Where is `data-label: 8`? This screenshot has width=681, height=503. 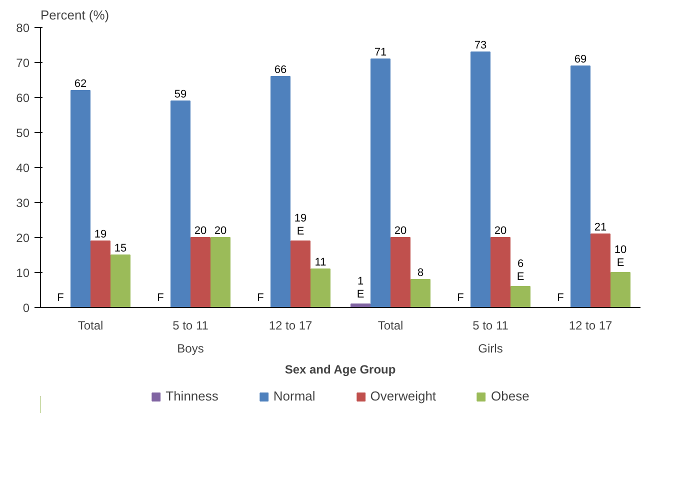 data-label: 8 is located at coordinates (420, 273).